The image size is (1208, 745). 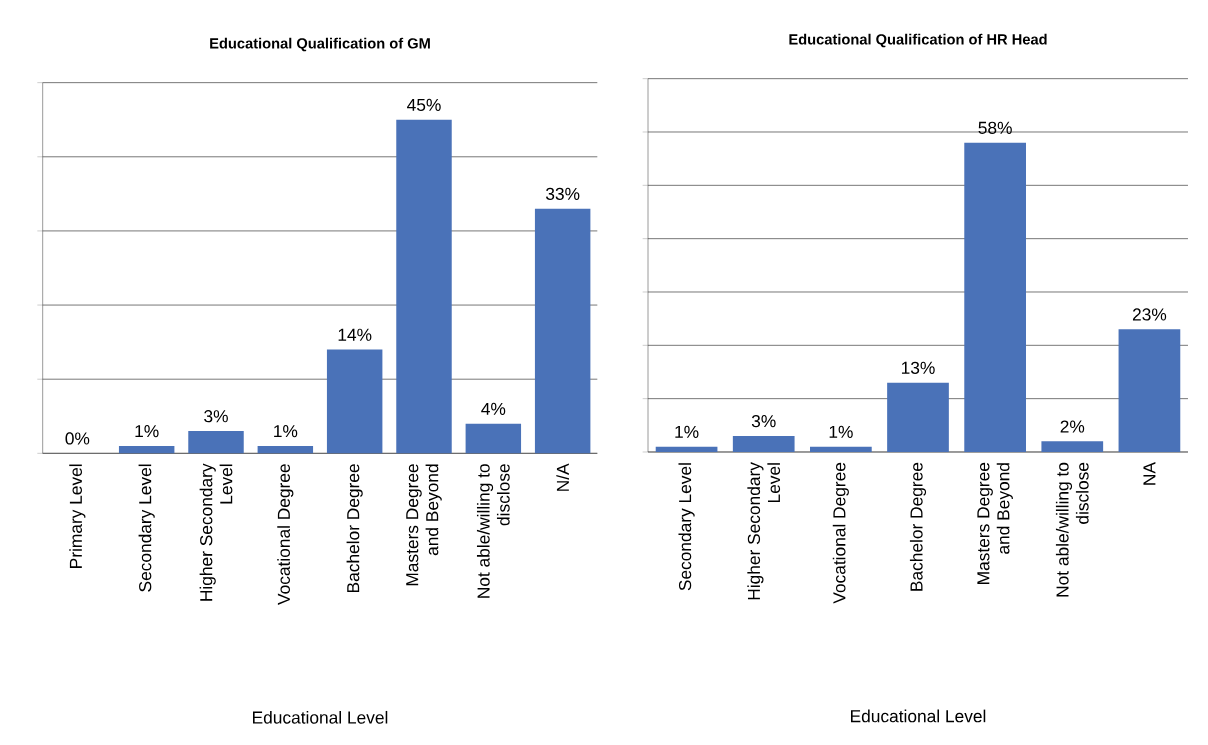 What do you see at coordinates (562, 193) in the screenshot?
I see `data-label: 33%` at bounding box center [562, 193].